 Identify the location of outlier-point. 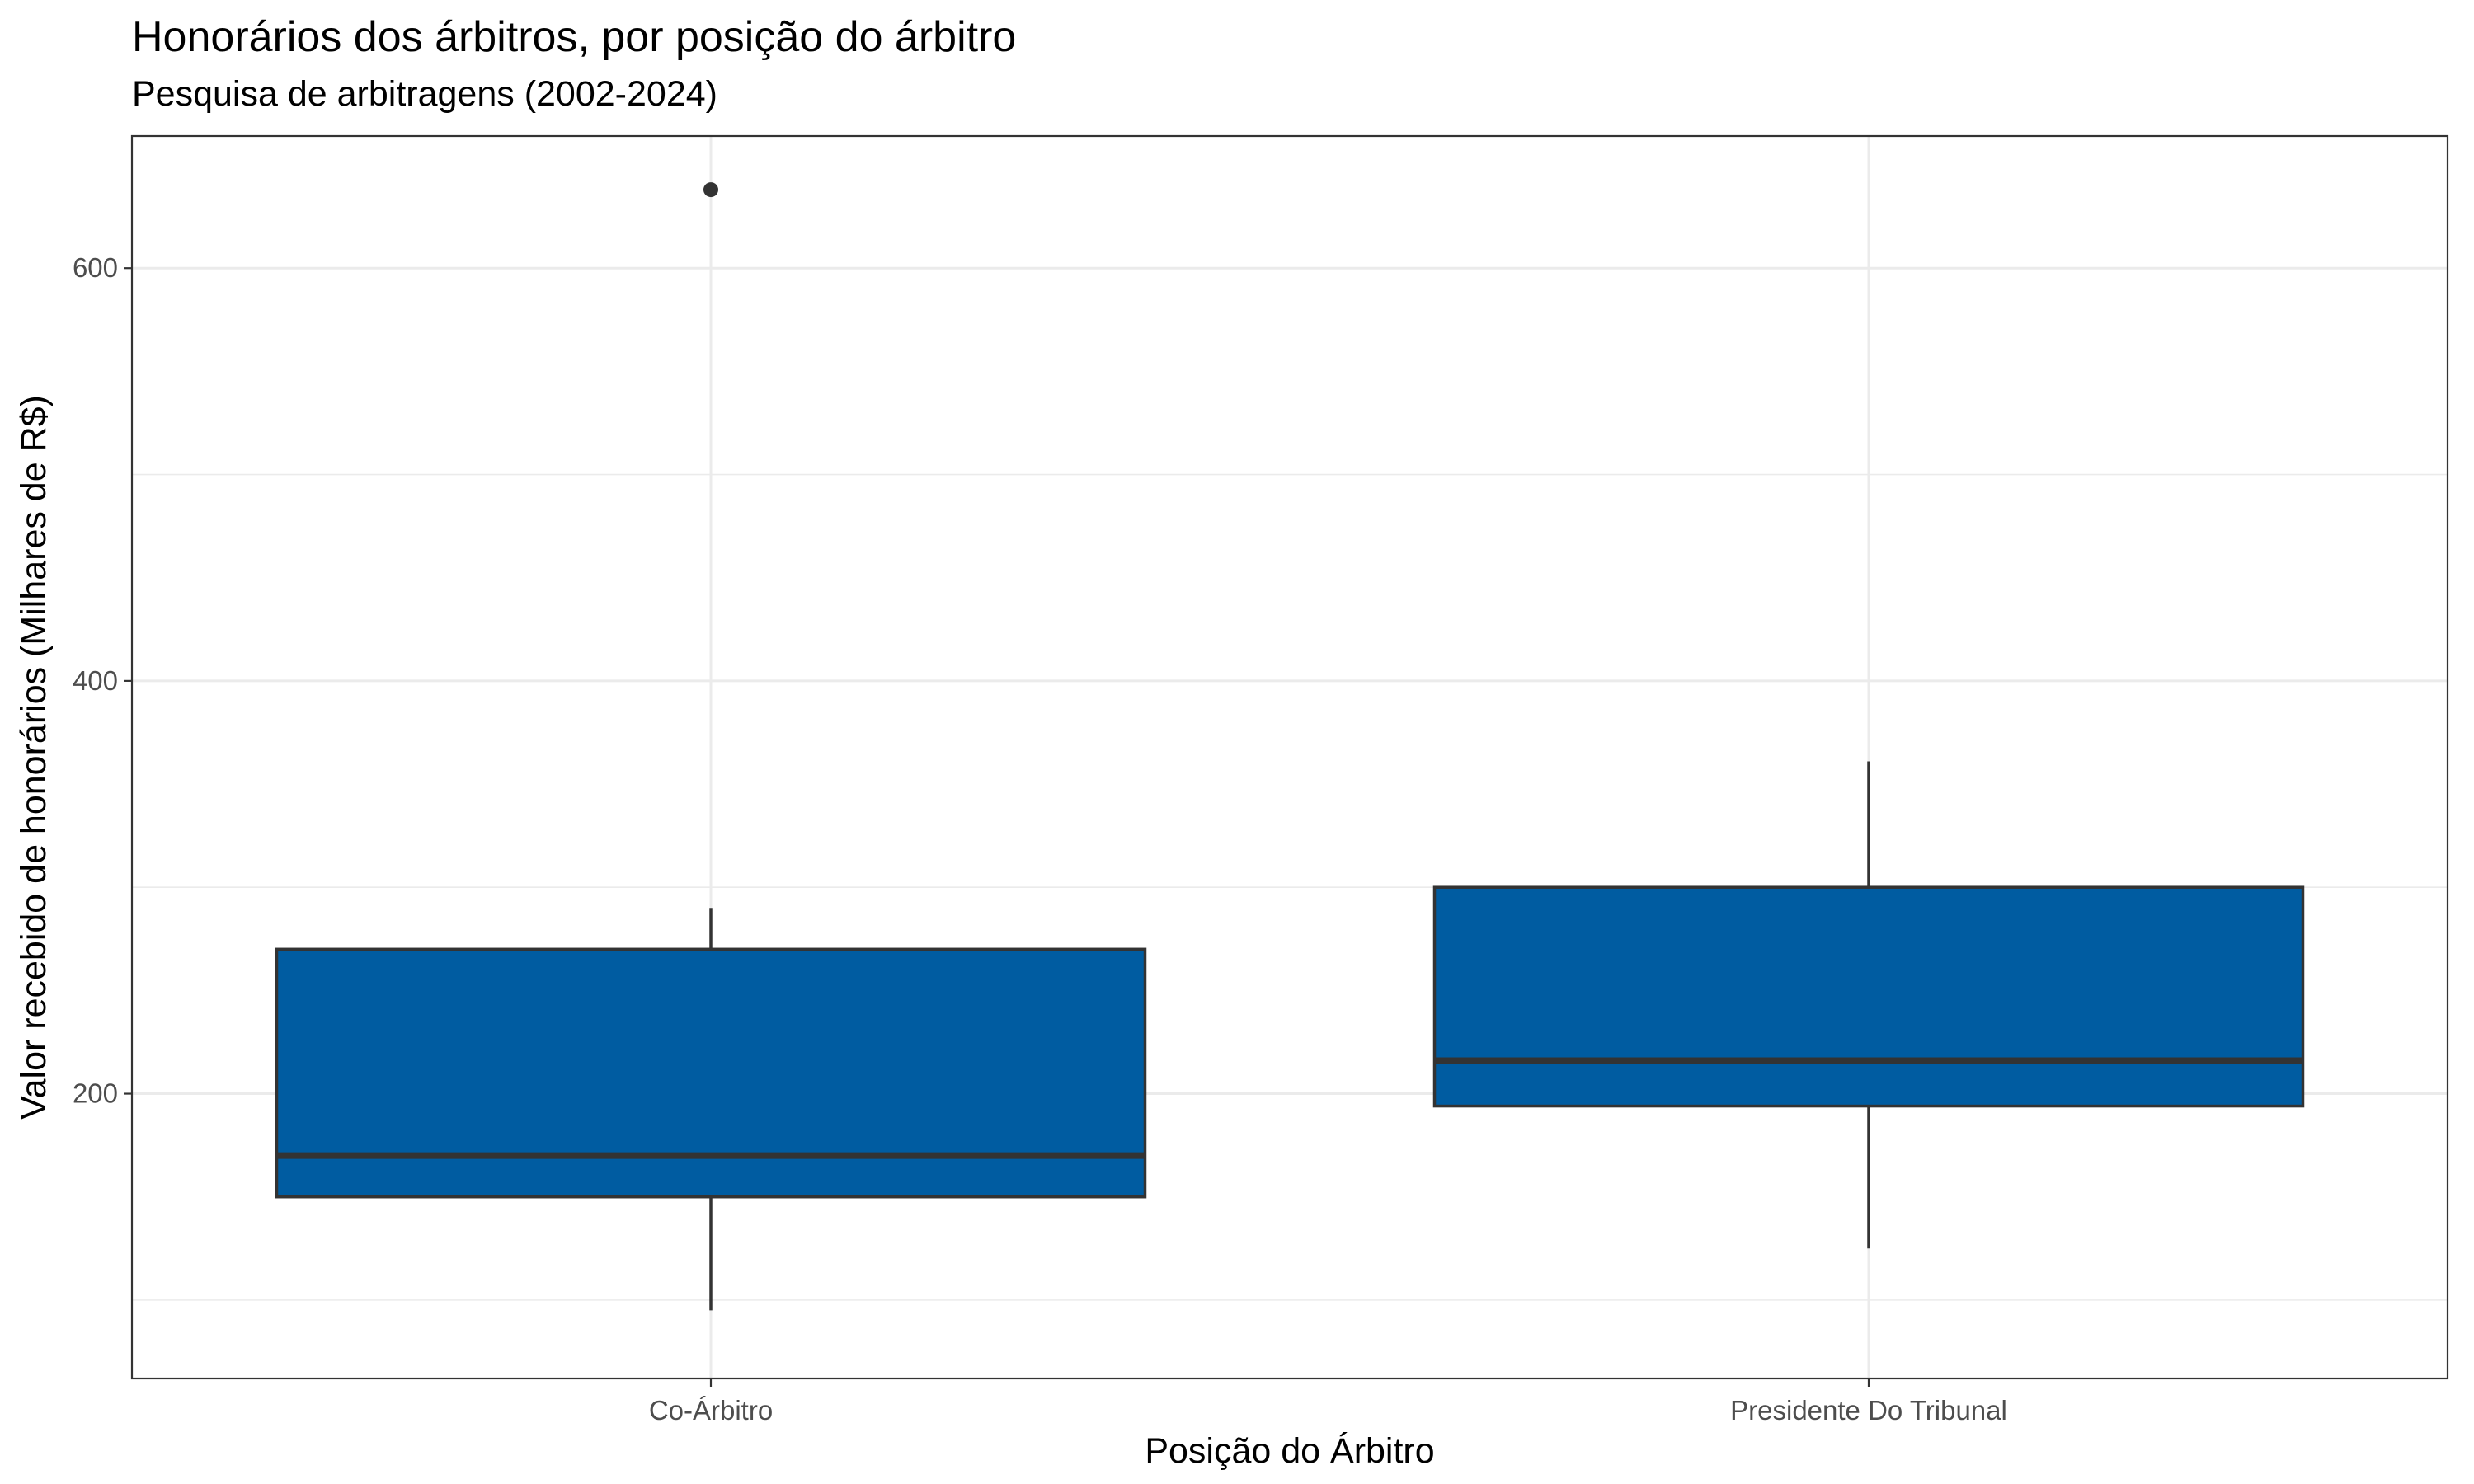
(710, 190).